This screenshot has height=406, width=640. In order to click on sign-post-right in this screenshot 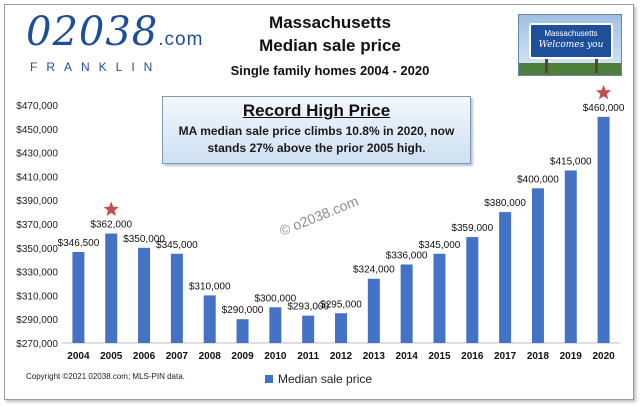, I will do `click(596, 66)`.